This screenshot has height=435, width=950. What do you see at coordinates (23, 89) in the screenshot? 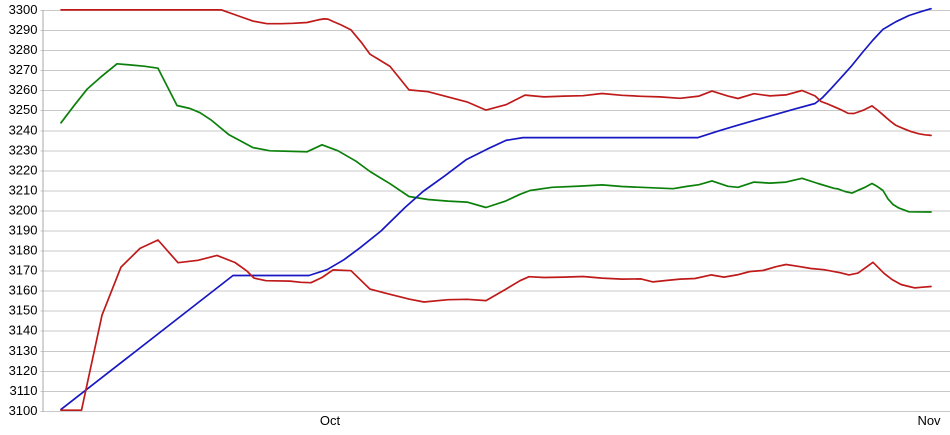
I see `svg-text: 3260` at bounding box center [23, 89].